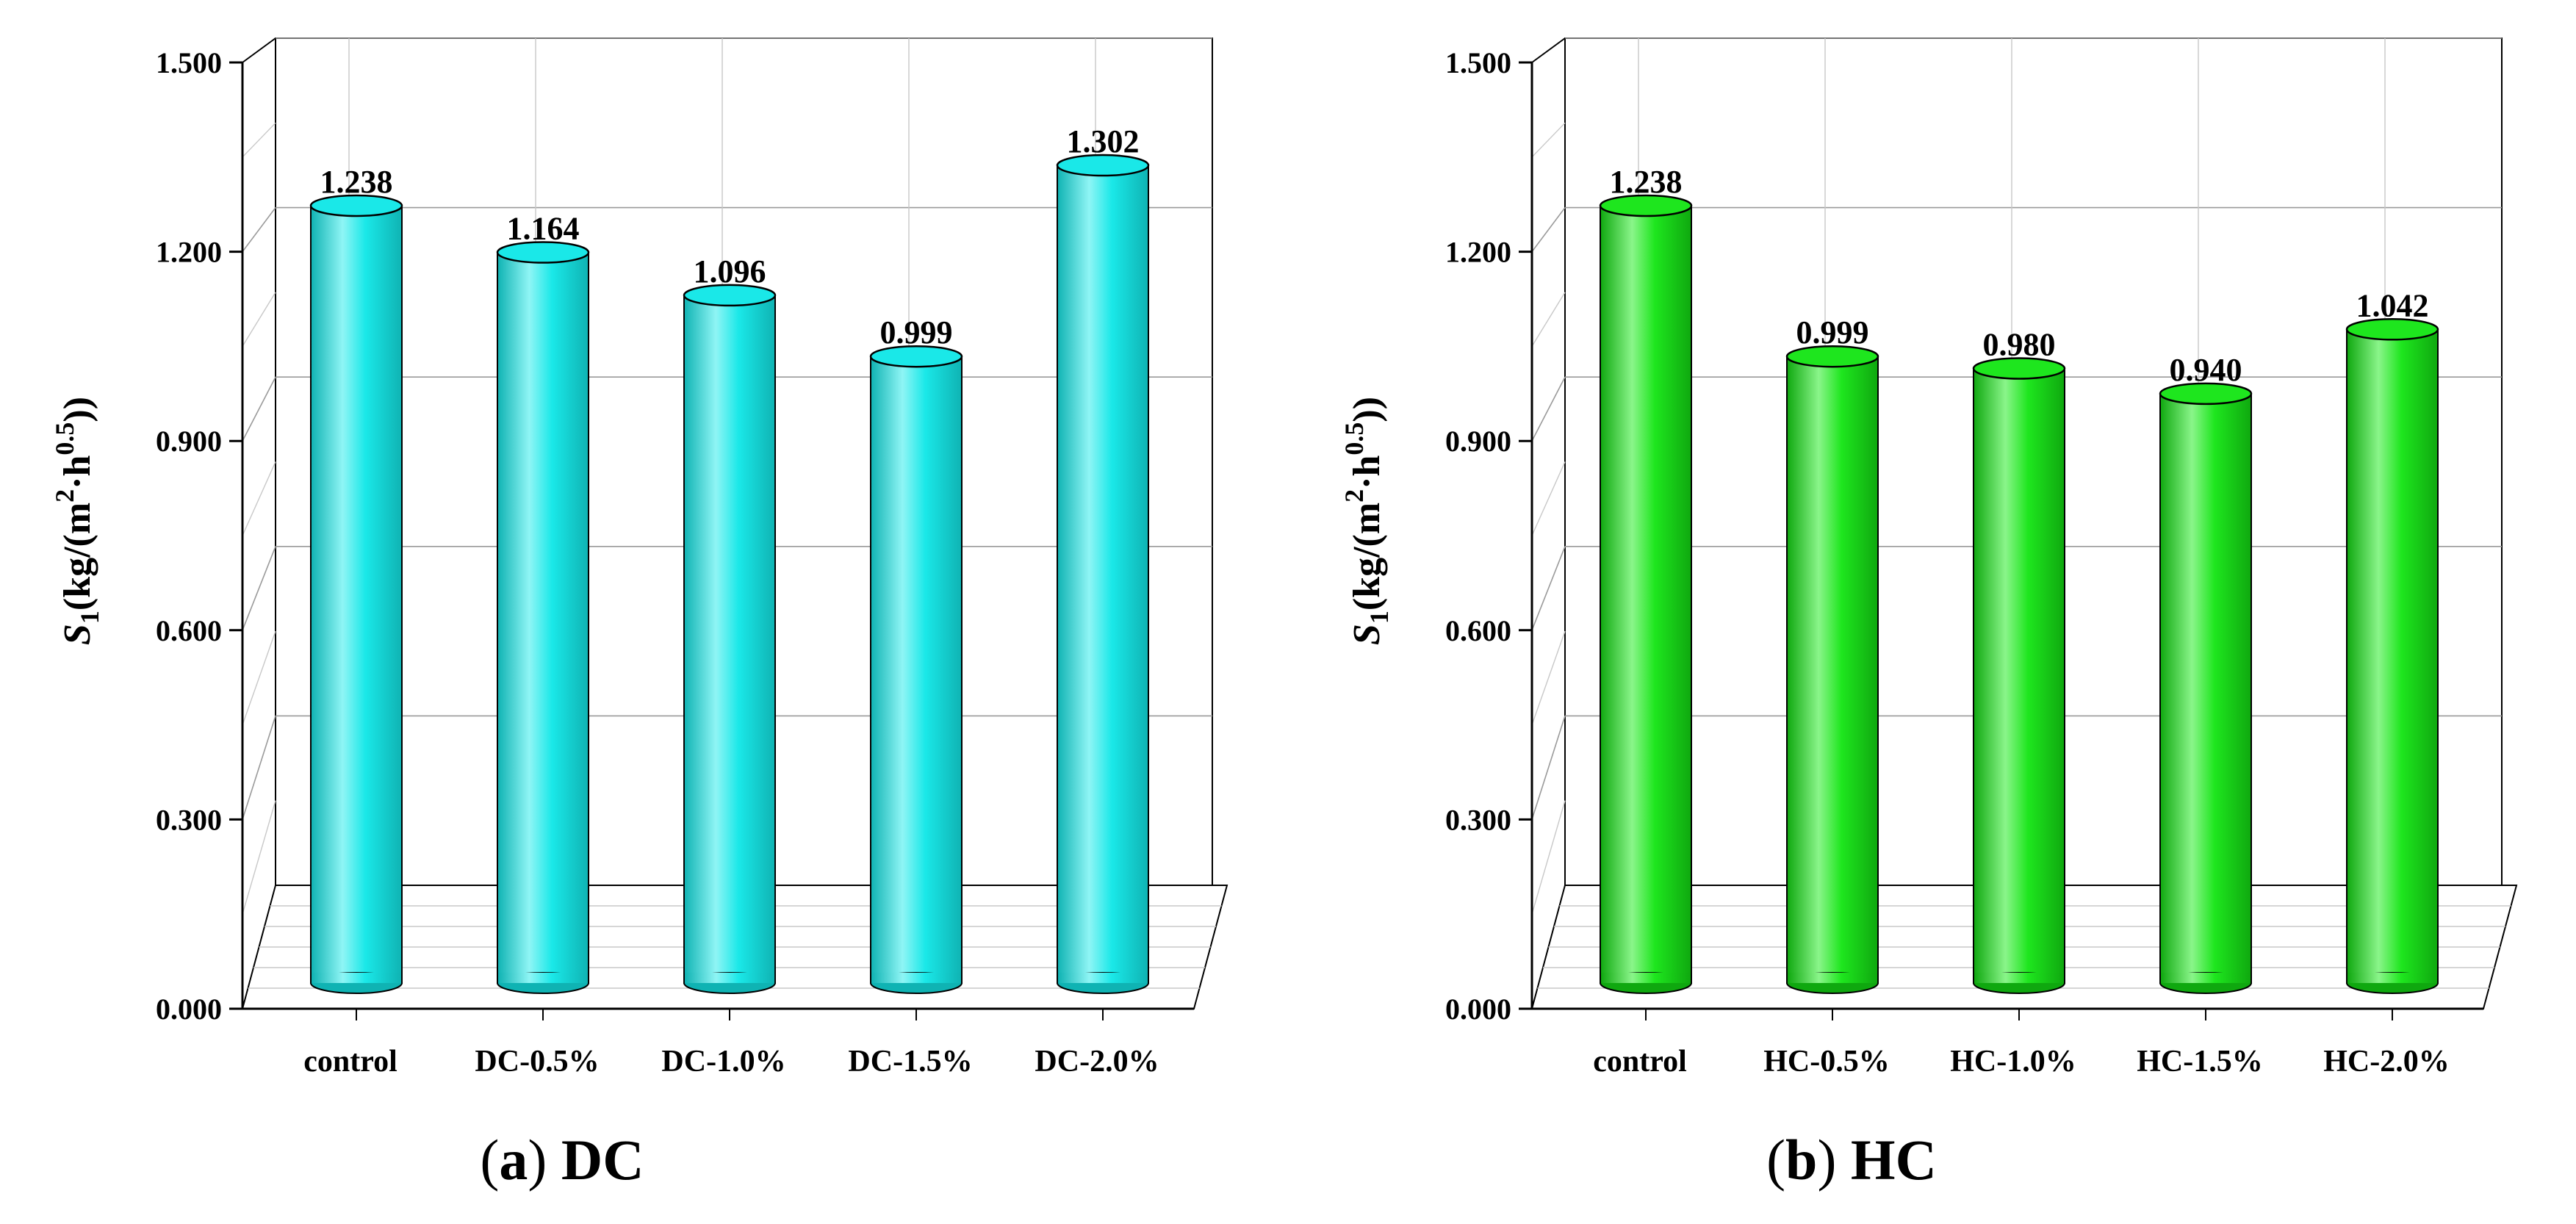 This screenshot has height=1224, width=2576. What do you see at coordinates (2386, 1062) in the screenshot?
I see `x-tick-label: HC-2.0%` at bounding box center [2386, 1062].